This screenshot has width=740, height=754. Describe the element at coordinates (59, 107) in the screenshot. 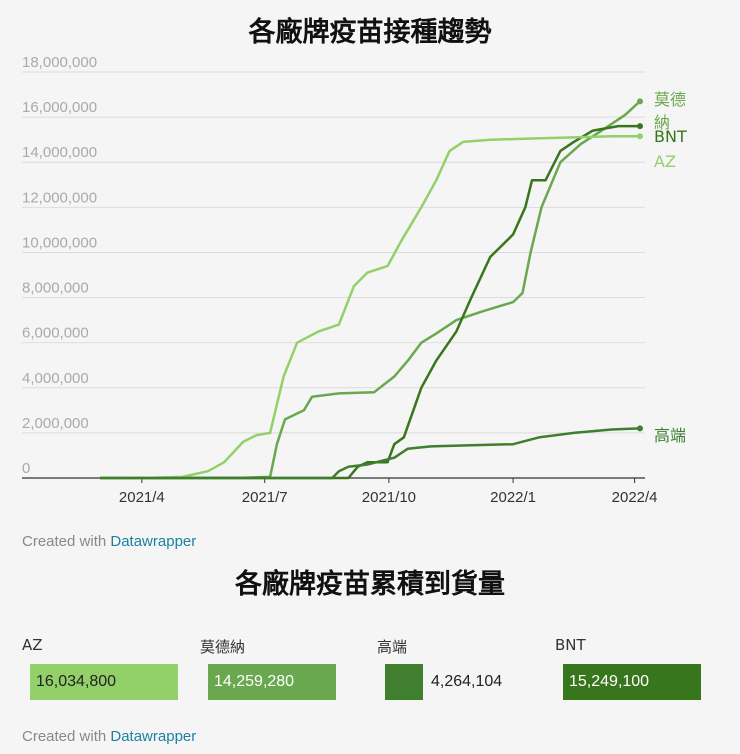

I see `y-tick-label: 16,000,000` at that location.